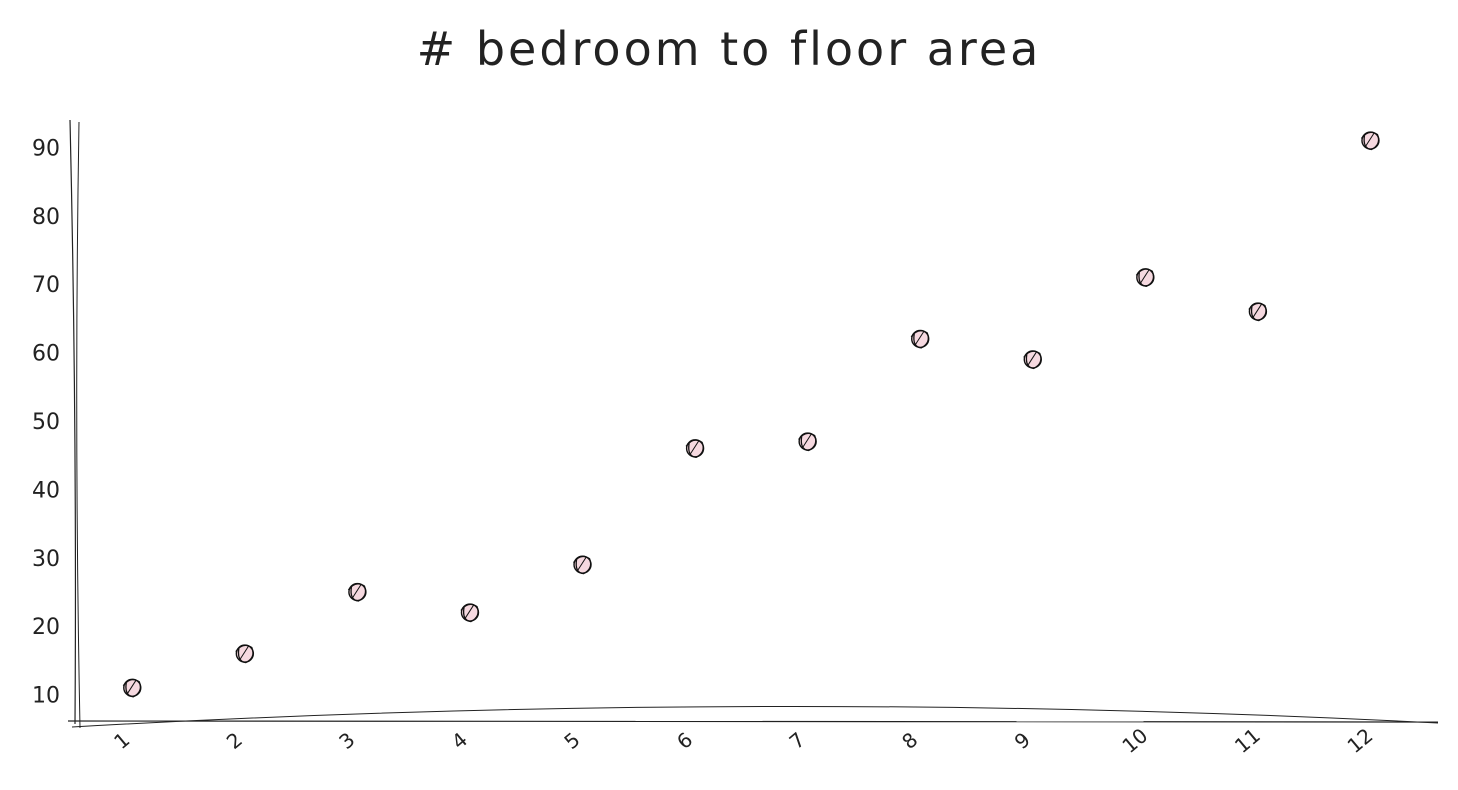 The image size is (1458, 790). I want to click on x-axis-line-stroke2, so click(755, 716).